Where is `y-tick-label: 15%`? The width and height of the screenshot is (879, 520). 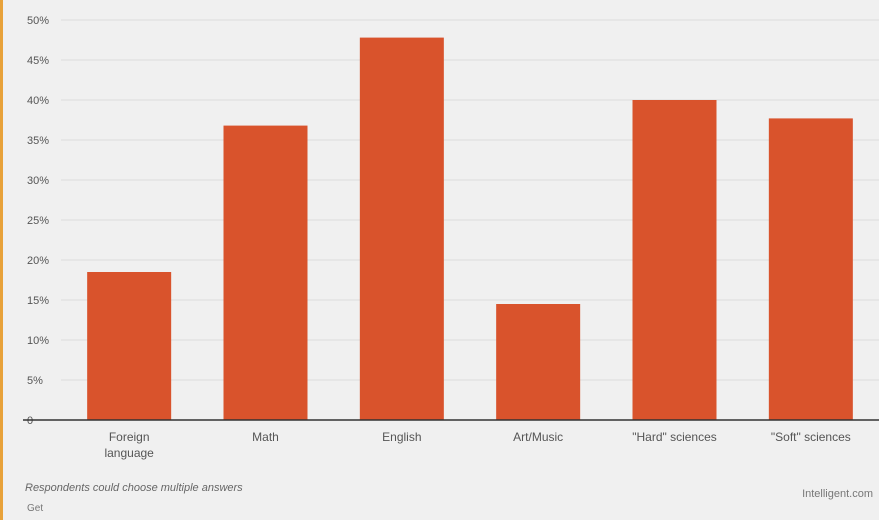
y-tick-label: 15% is located at coordinates (38, 301).